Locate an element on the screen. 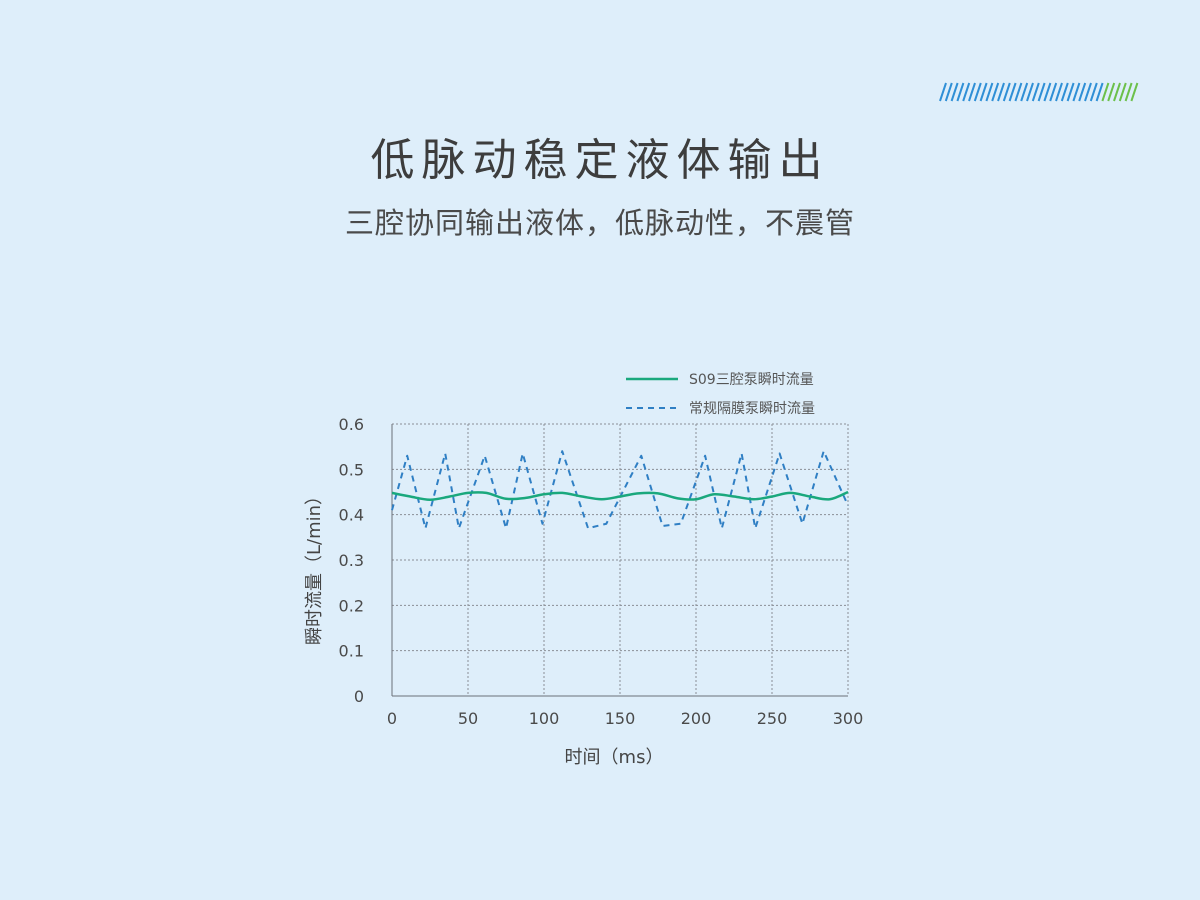  legend-solid-label: S09三腔泵瞬时流量 is located at coordinates (751, 380).